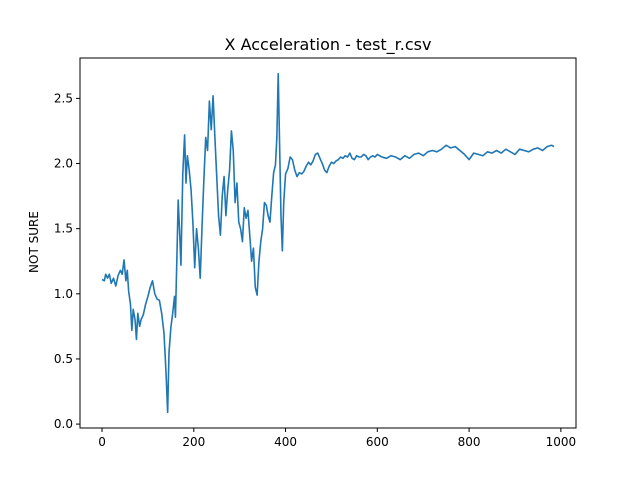 This screenshot has width=640, height=480. I want to click on chart-title: X Acceleration - test_r.csv, so click(328, 45).